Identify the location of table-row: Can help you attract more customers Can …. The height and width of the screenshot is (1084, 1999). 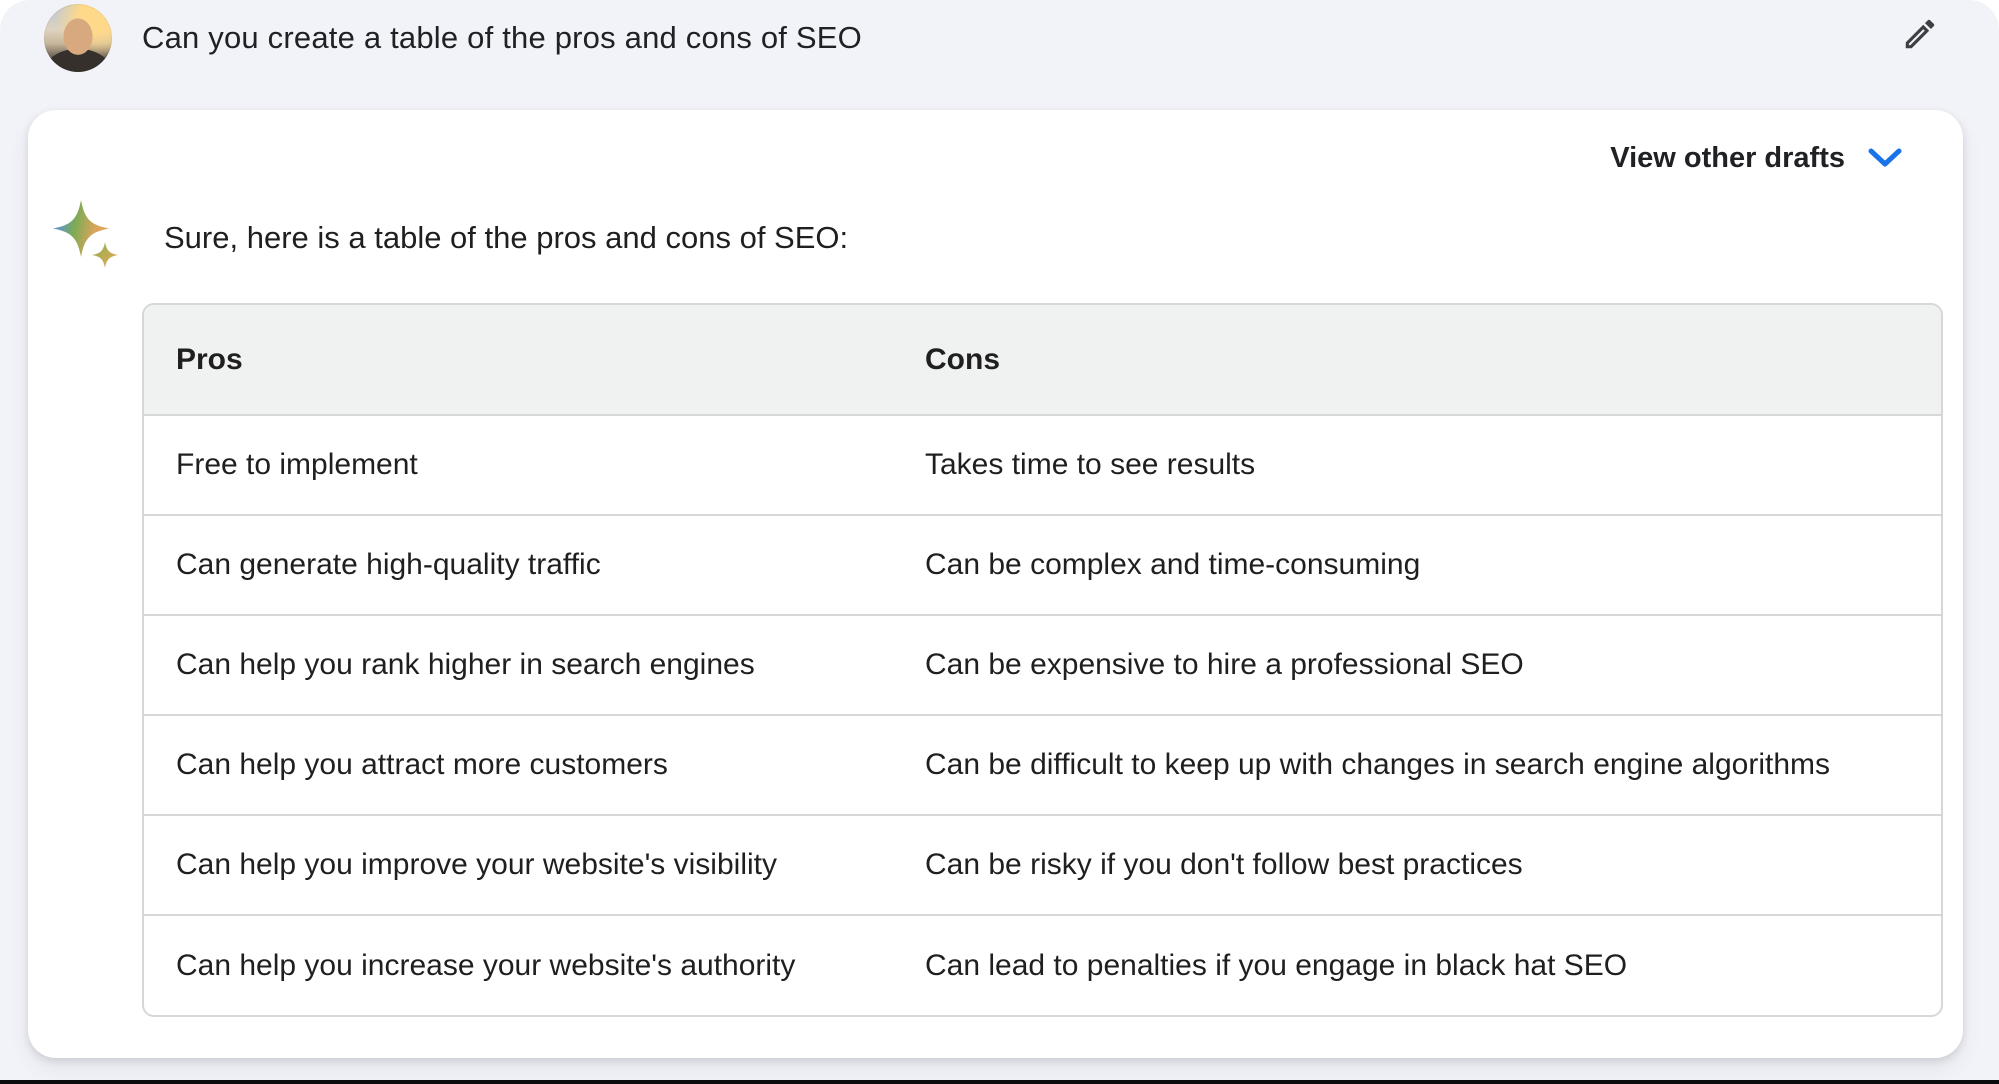
(1042, 764).